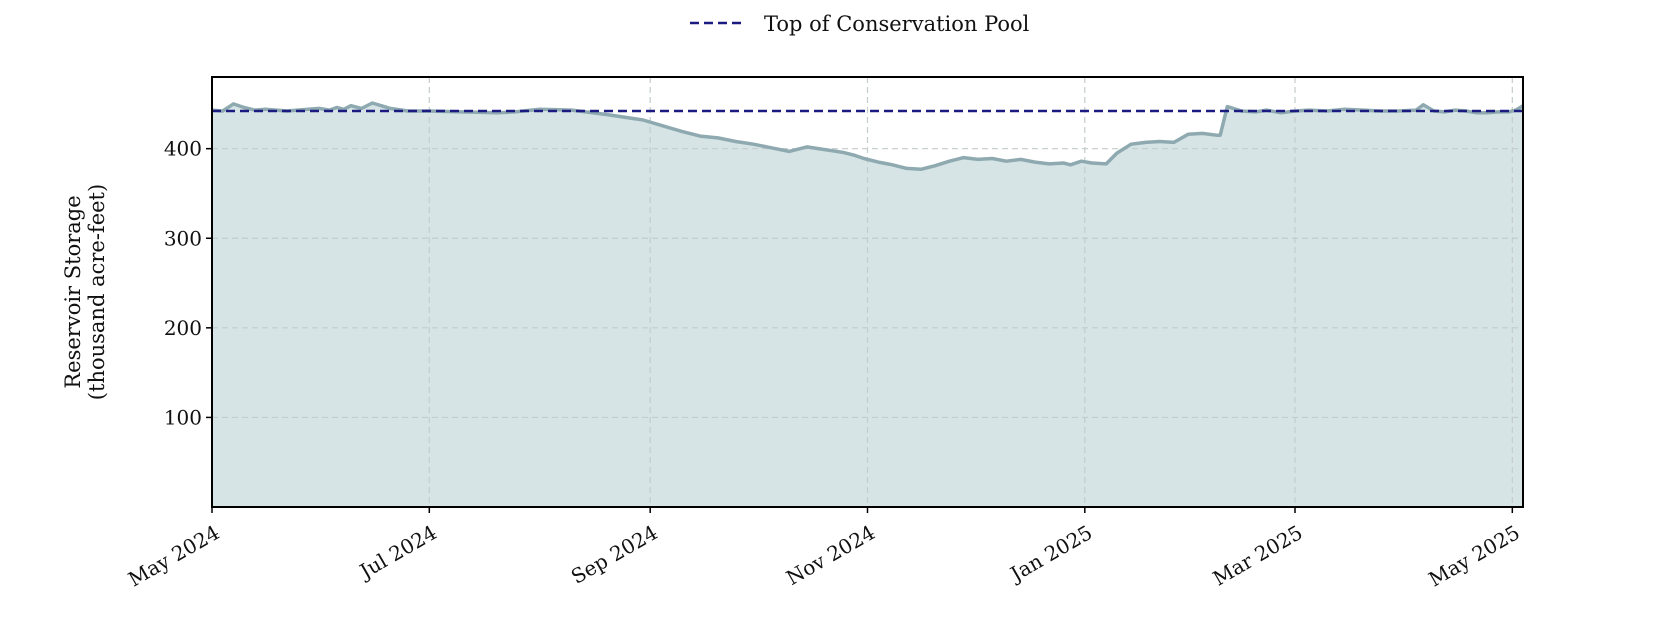 The width and height of the screenshot is (1680, 630). I want to click on x-tick-label: Nov 2024, so click(830, 555).